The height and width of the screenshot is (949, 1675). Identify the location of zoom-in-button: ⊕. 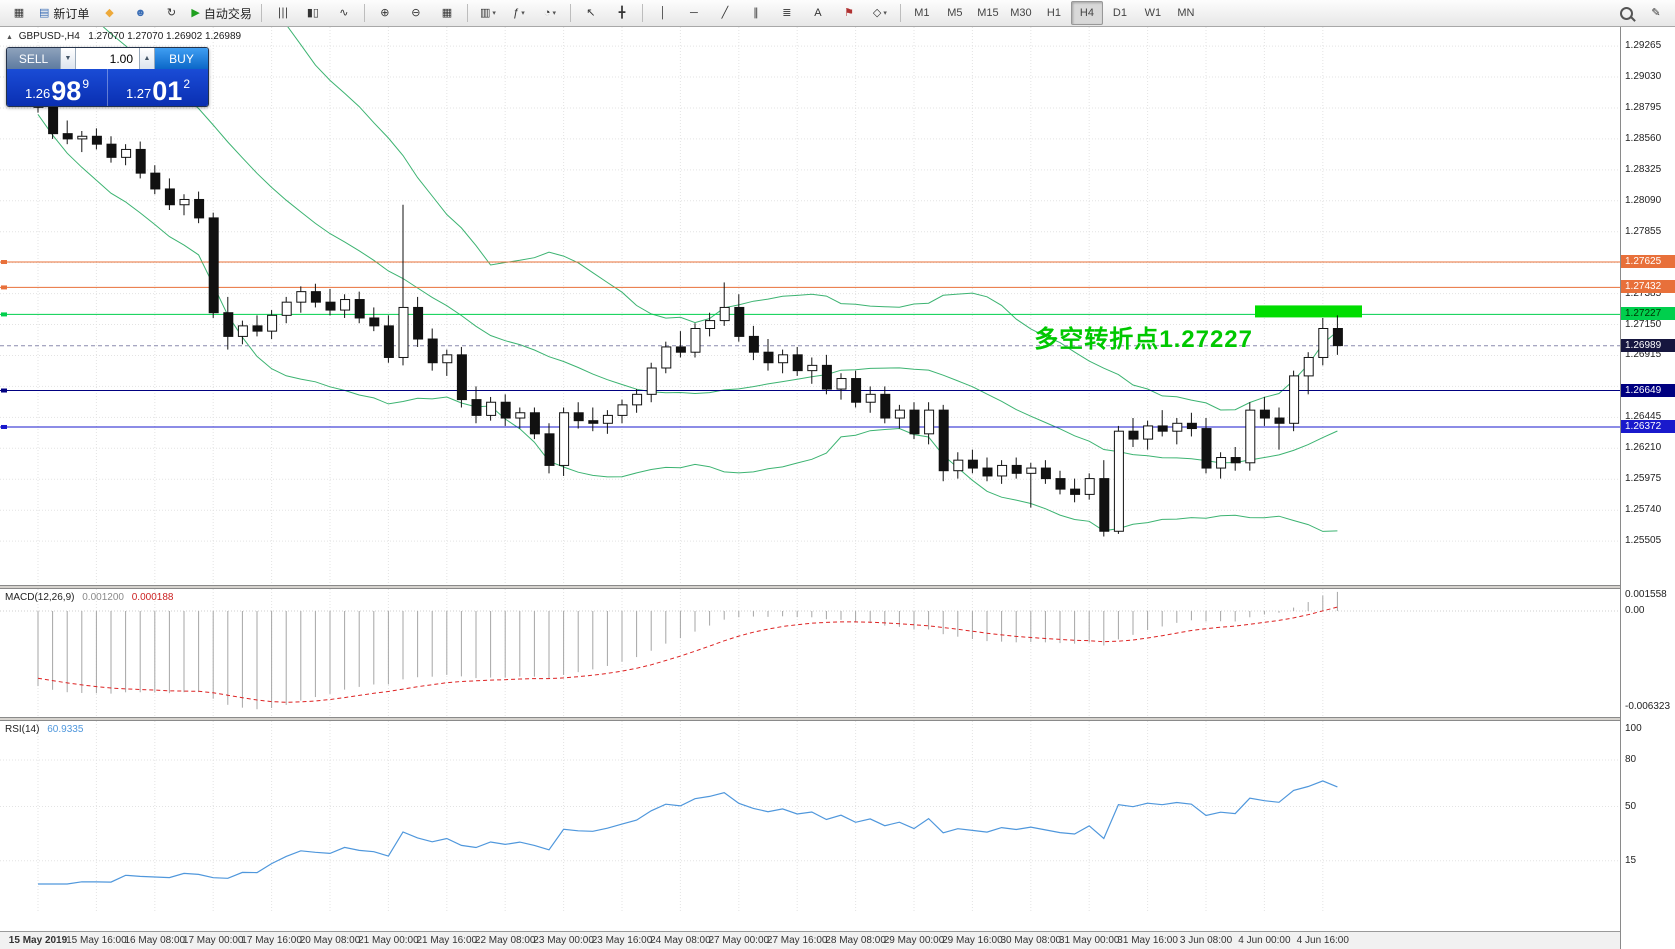
(385, 13).